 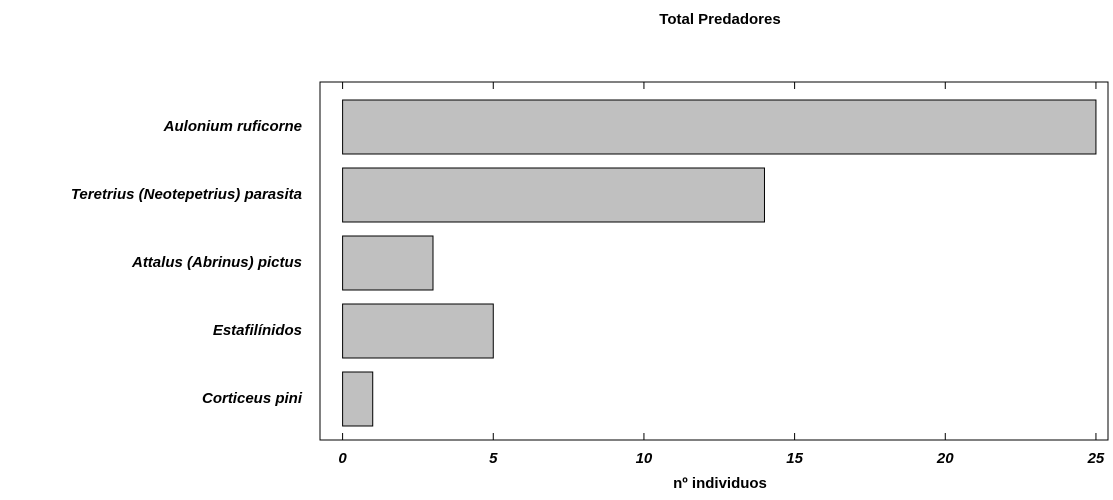 What do you see at coordinates (794, 458) in the screenshot?
I see `x-tick-label: 15` at bounding box center [794, 458].